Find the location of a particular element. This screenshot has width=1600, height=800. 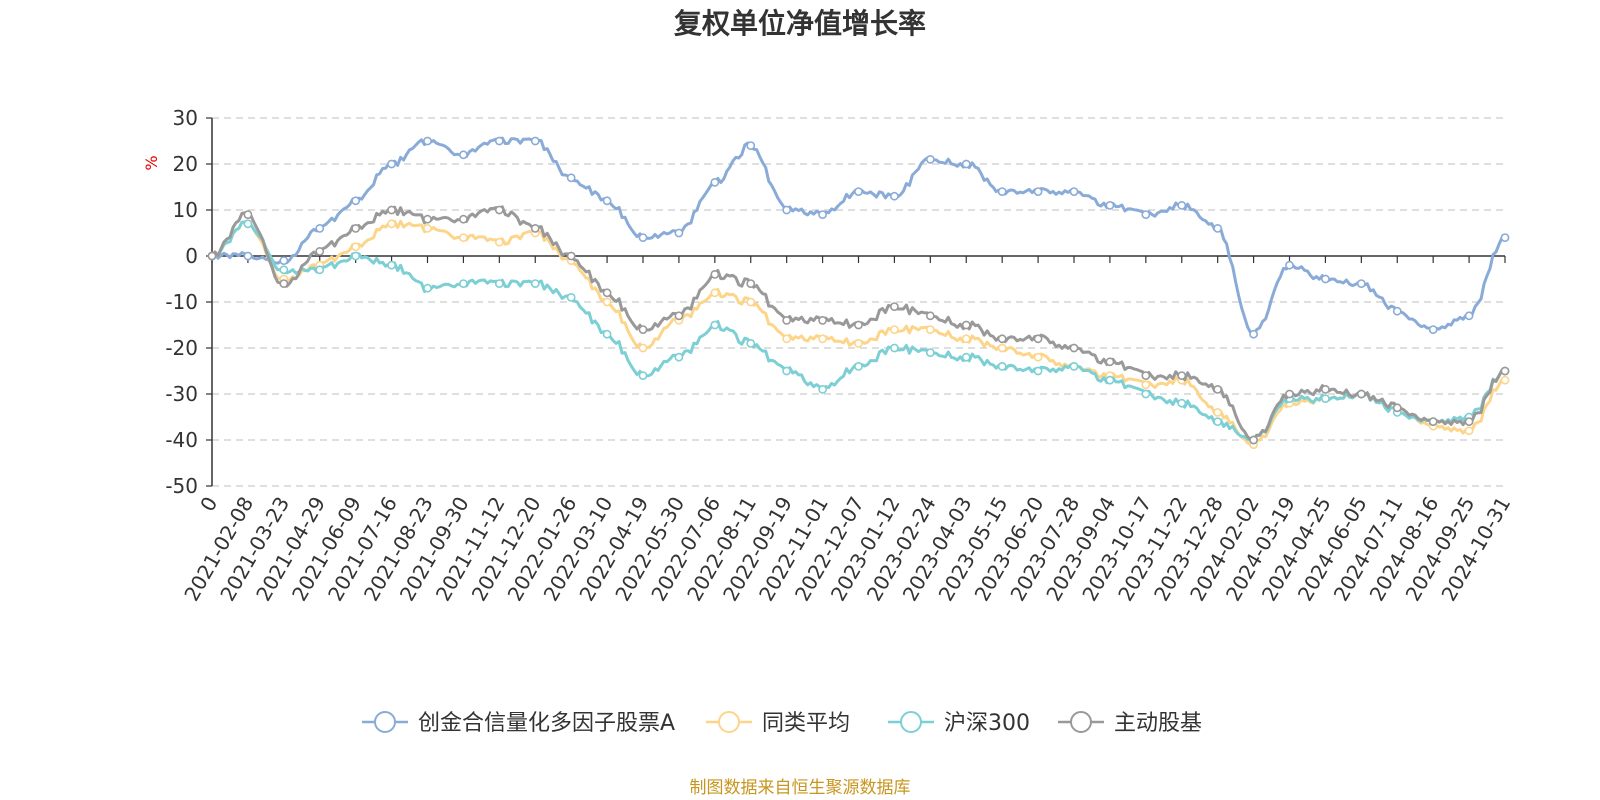

legend-item: 创金合信量化多因子股票A is located at coordinates (518, 723).